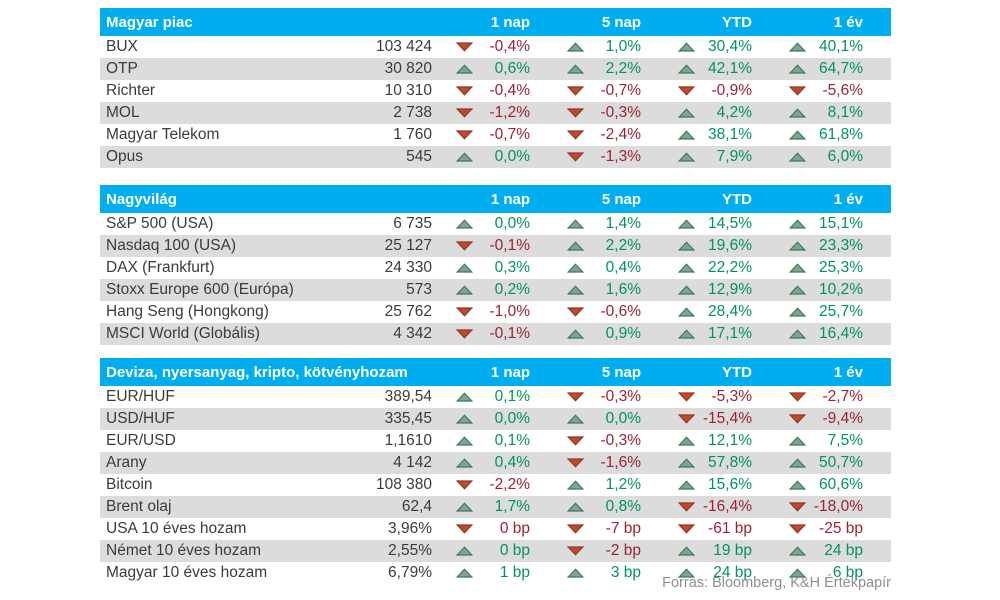 The width and height of the screenshot is (1000, 600). Describe the element at coordinates (410, 528) in the screenshot. I see `instrument-value: 3,96%` at that location.